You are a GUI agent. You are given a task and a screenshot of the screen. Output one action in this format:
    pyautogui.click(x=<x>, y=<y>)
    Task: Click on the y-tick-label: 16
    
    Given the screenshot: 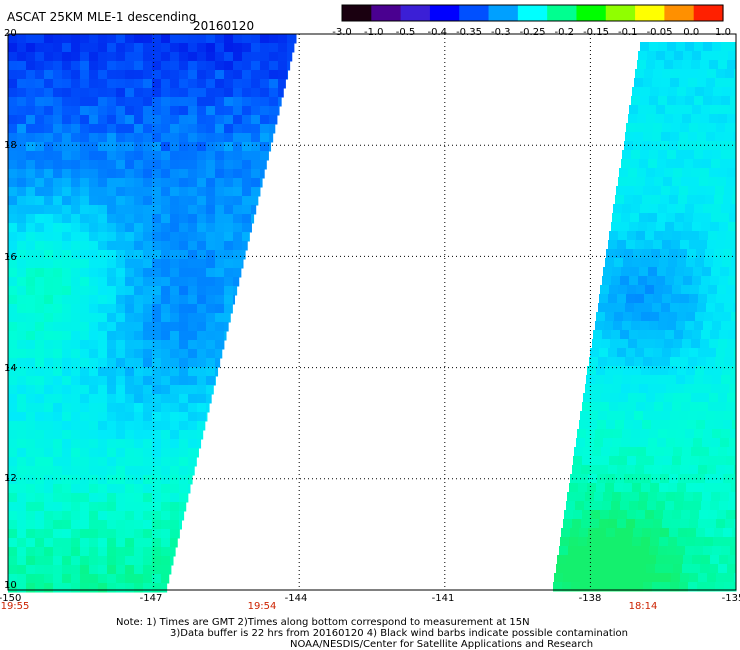 What is the action you would take?
    pyautogui.click(x=10, y=257)
    